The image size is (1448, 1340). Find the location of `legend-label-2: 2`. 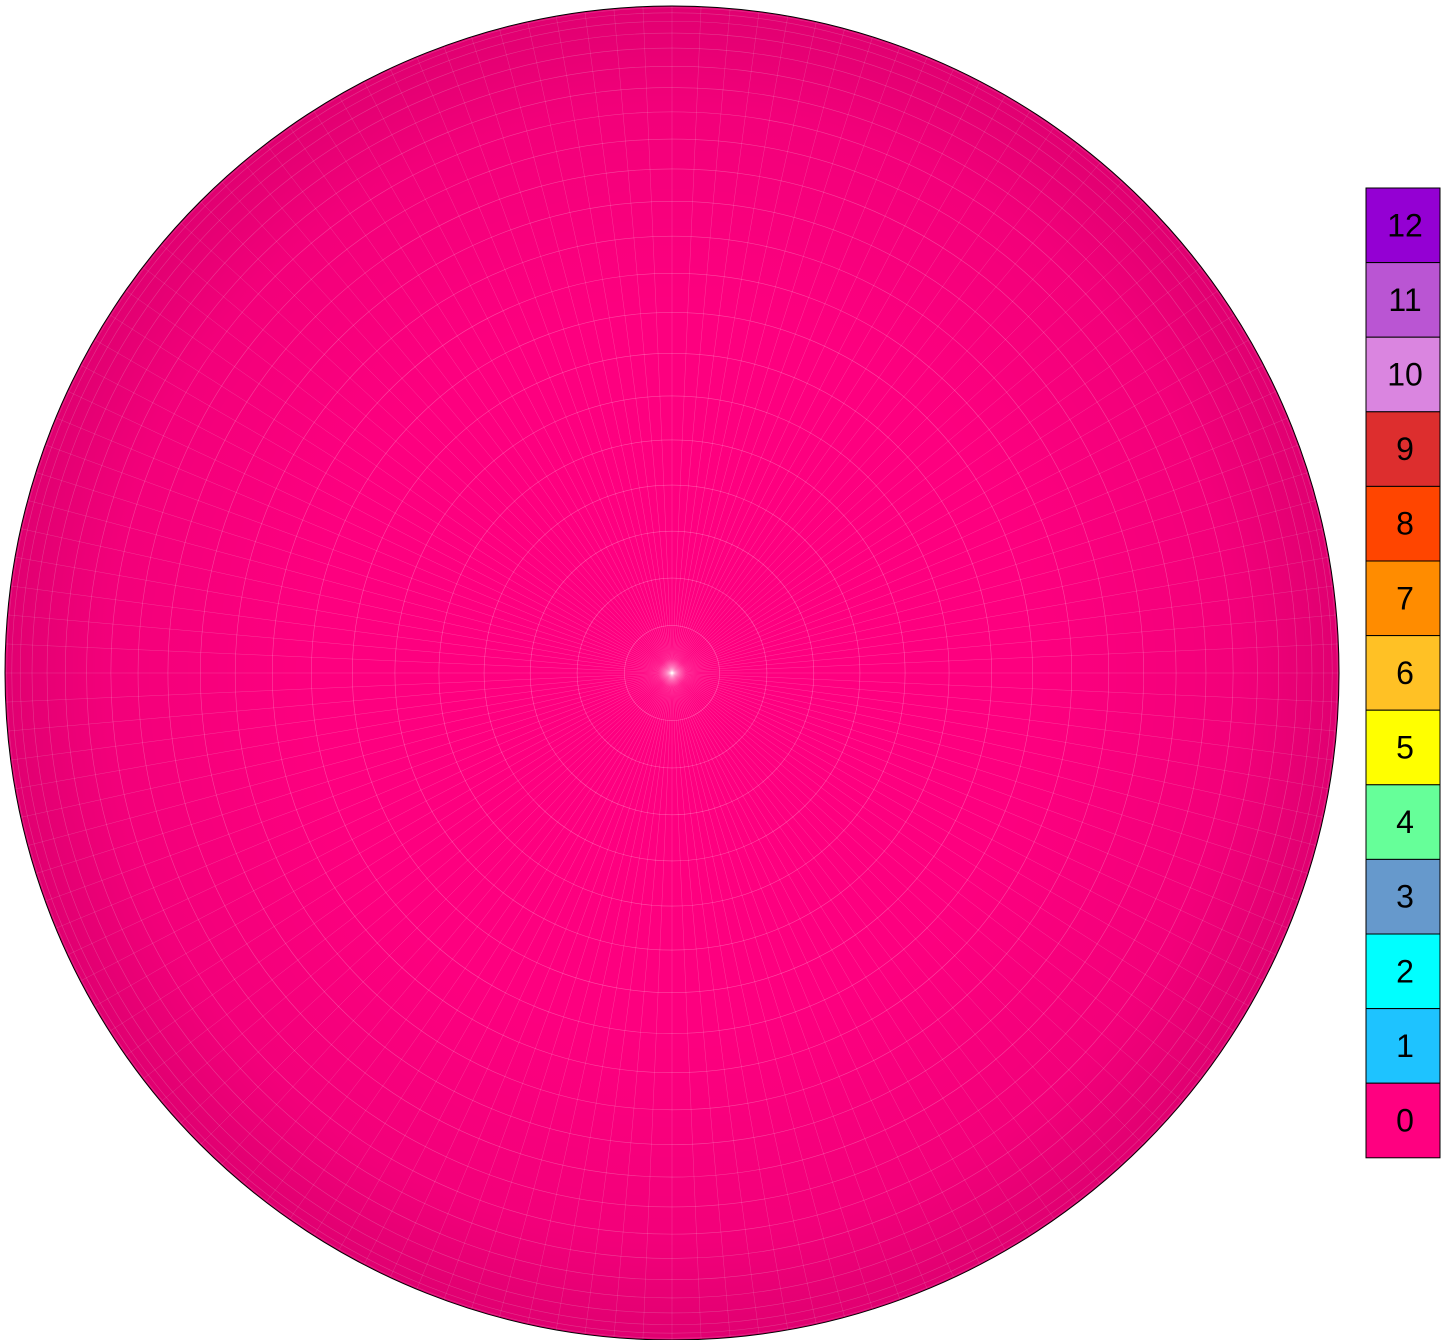

legend-label-2: 2 is located at coordinates (1405, 971).